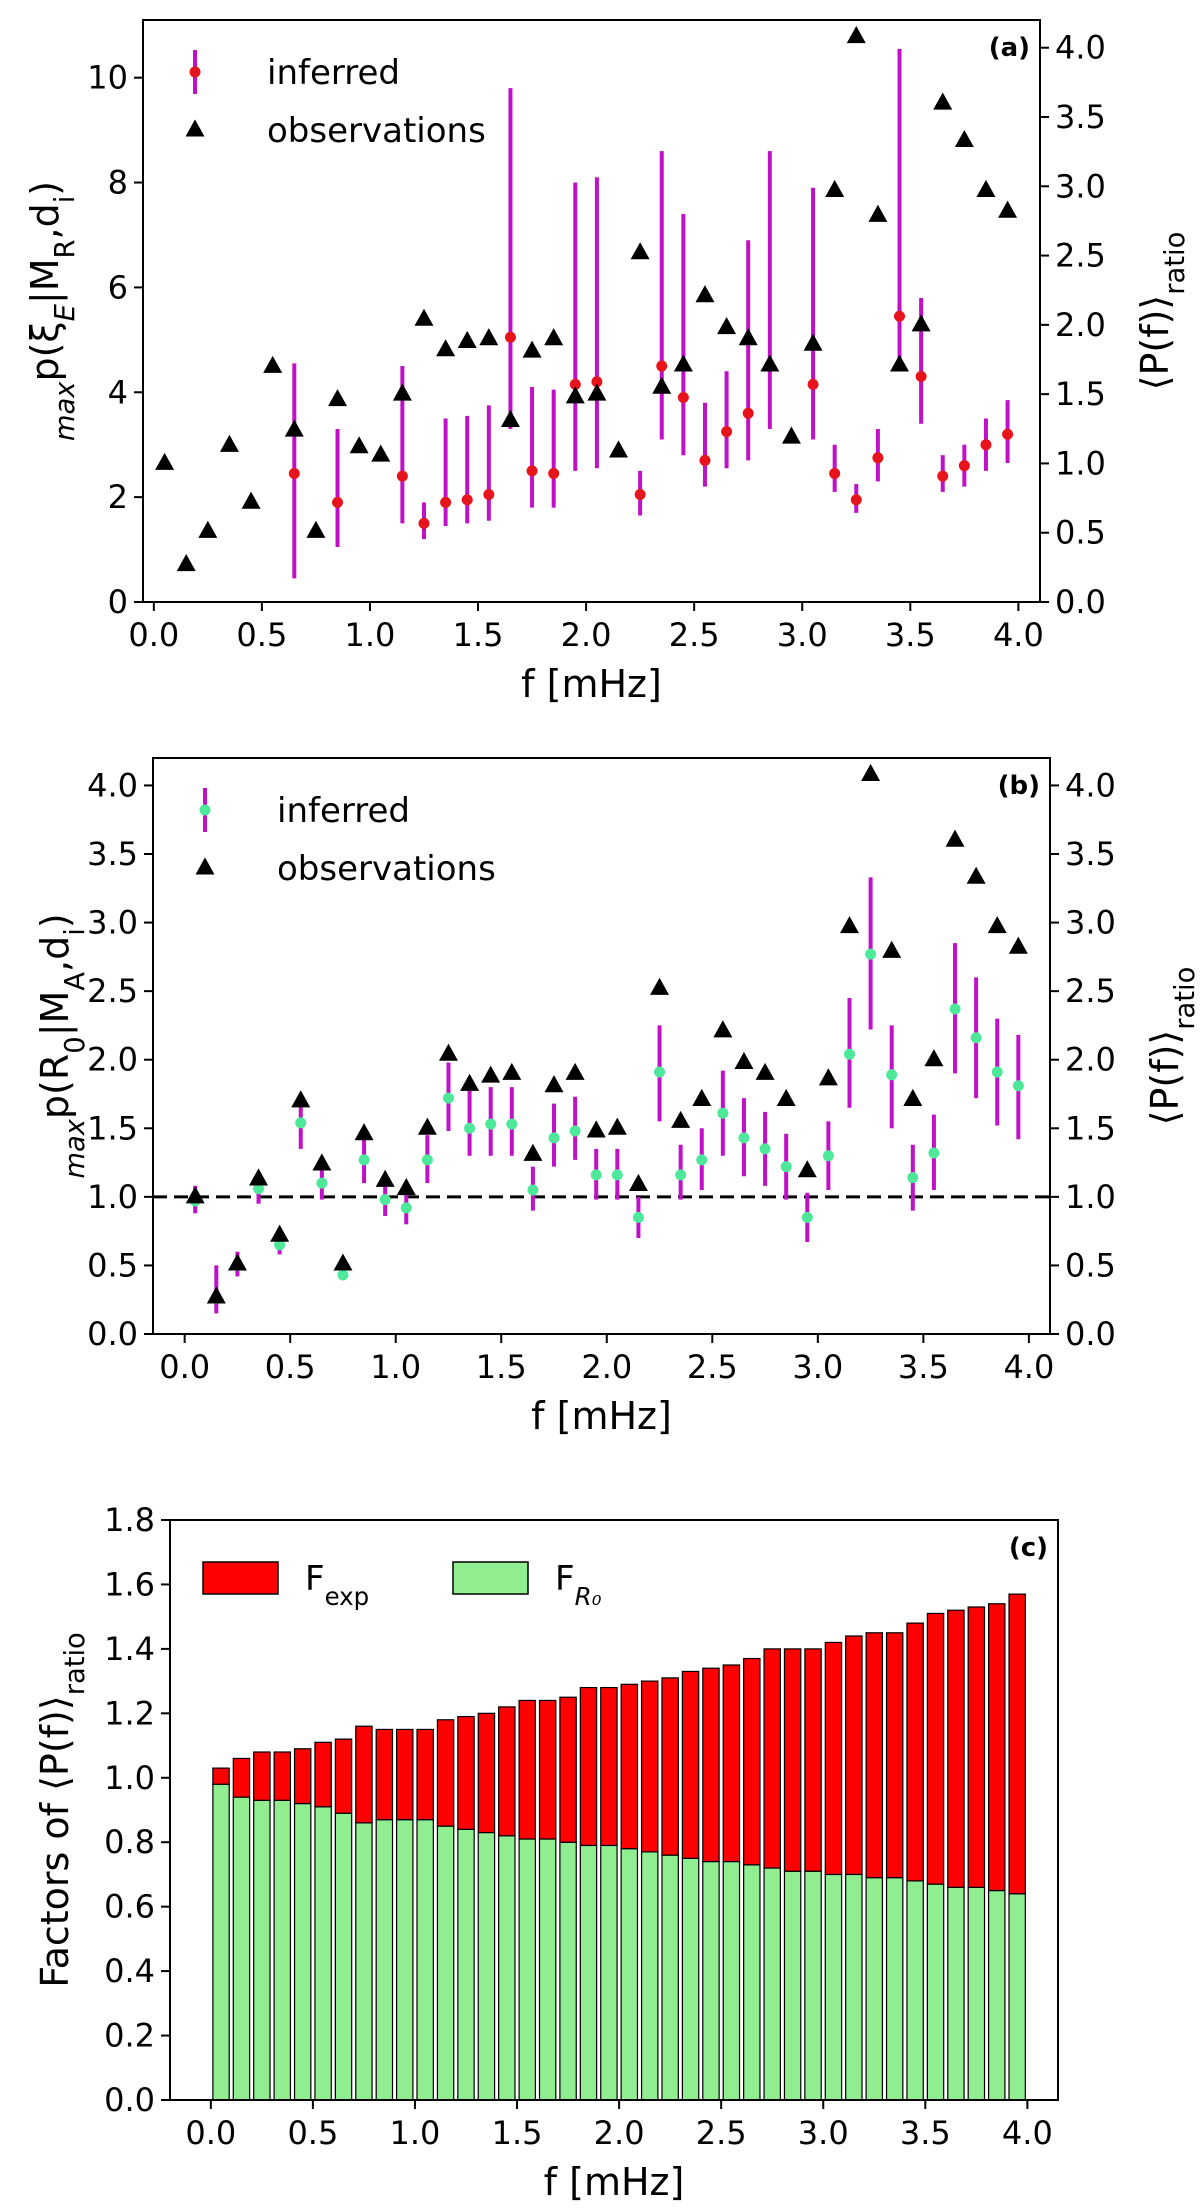 This screenshot has width=1200, height=2212. I want to click on y-tick-label: 0, so click(118, 602).